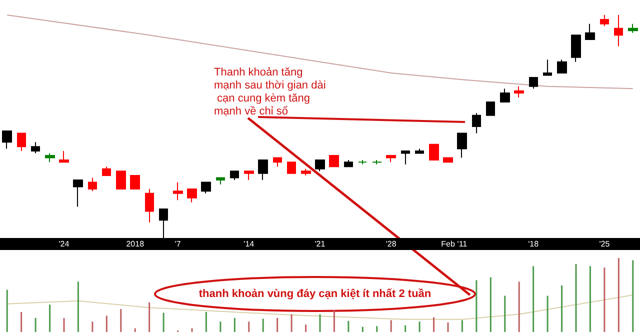 The image size is (640, 334). I want to click on x-tick-label: '24, so click(64, 244).